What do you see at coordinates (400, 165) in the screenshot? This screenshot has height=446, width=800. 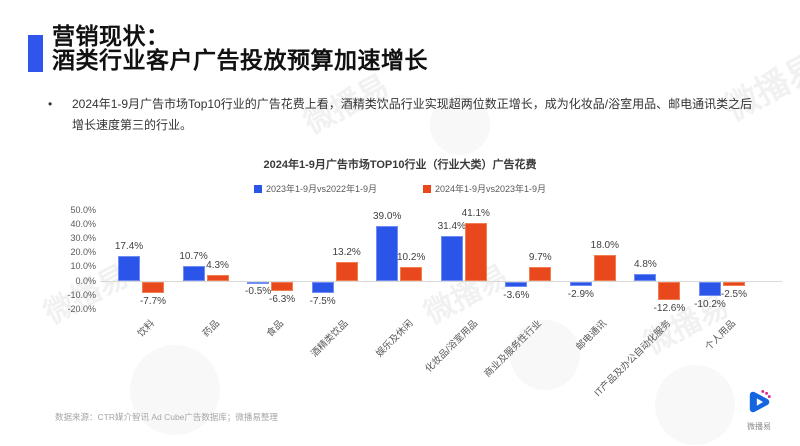 I see `chart-title: 2024年1-9月广告市场TOP10行业（行业大类）广告花费` at bounding box center [400, 165].